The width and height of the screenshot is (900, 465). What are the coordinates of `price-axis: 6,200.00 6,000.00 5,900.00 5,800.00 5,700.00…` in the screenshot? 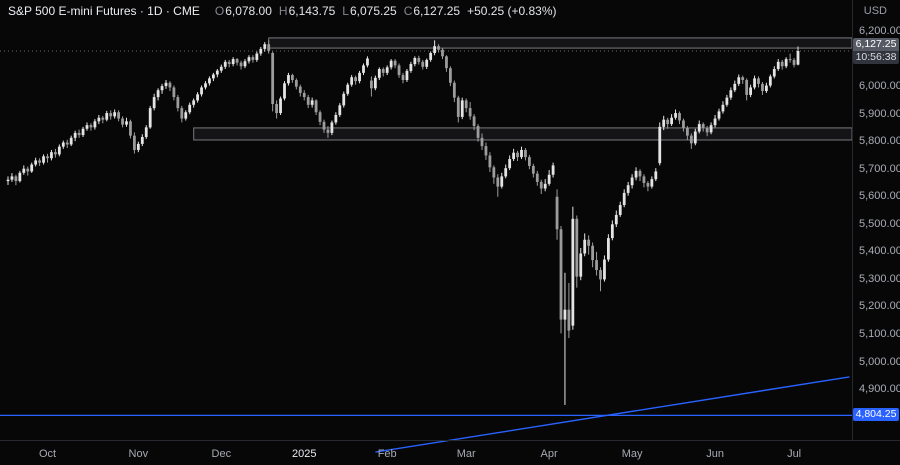 It's located at (876, 220).